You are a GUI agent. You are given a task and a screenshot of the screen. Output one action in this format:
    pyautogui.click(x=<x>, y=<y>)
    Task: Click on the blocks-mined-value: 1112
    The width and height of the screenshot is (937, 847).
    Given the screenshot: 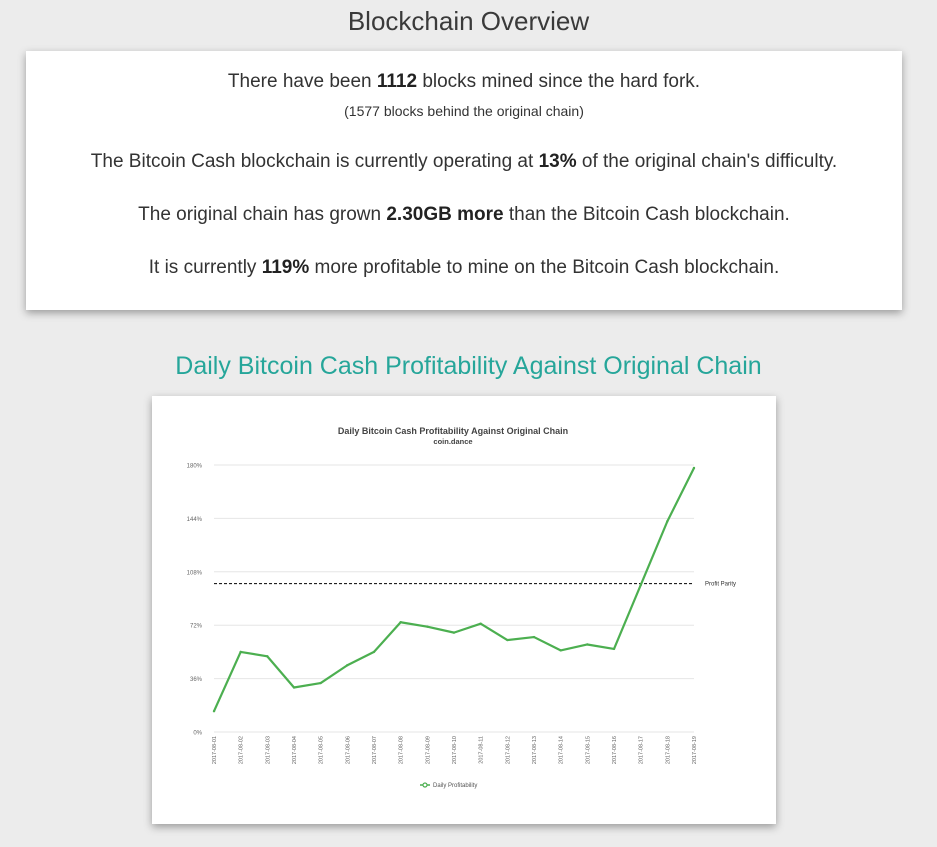 What is the action you would take?
    pyautogui.click(x=397, y=81)
    